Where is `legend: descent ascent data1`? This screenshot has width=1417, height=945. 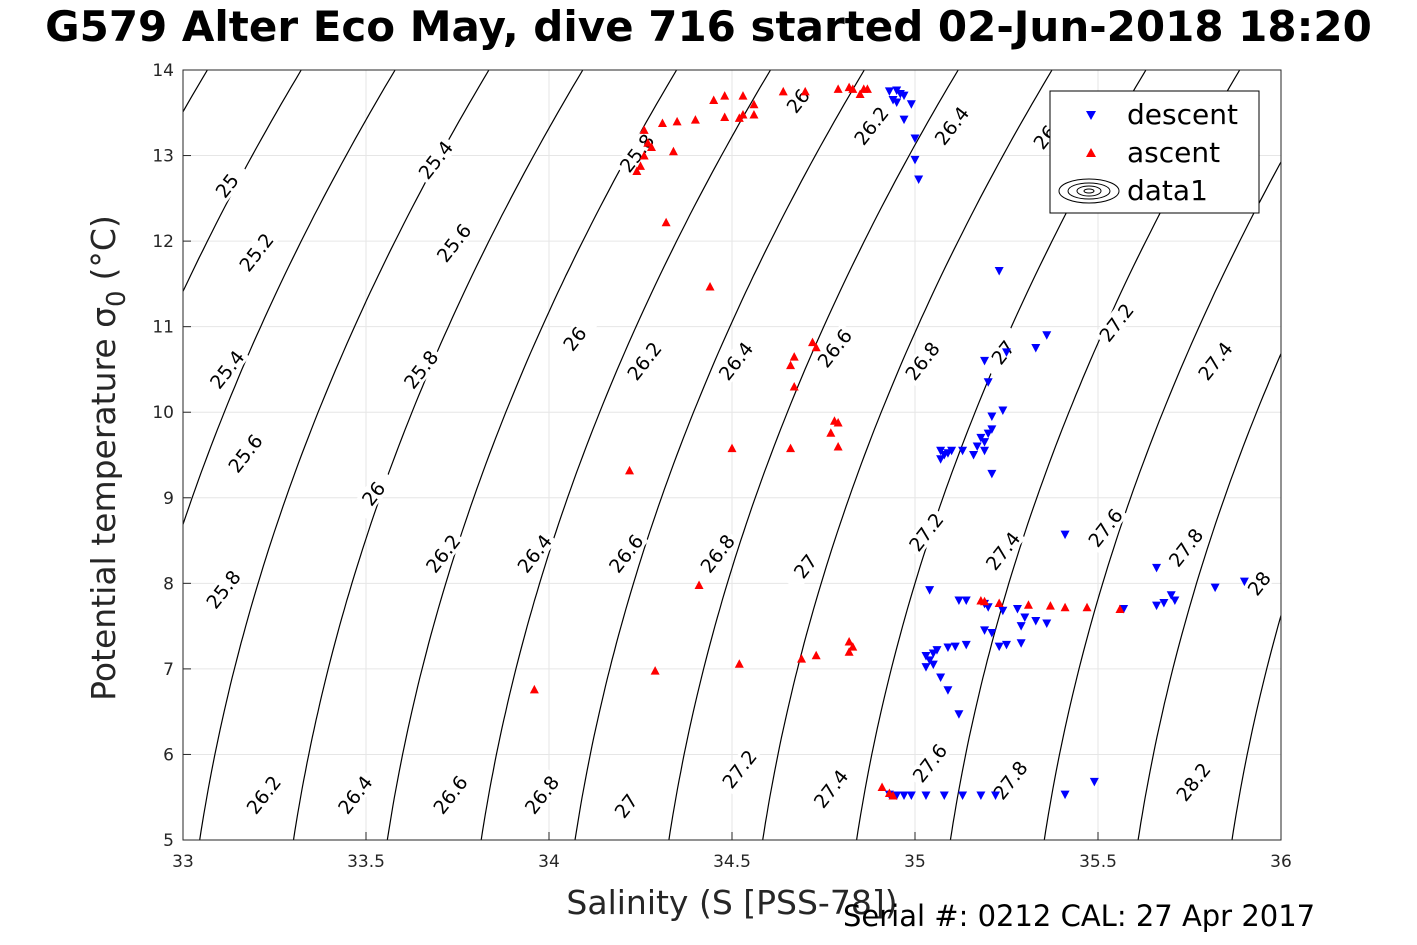
legend: descent ascent data1 is located at coordinates (1154, 152).